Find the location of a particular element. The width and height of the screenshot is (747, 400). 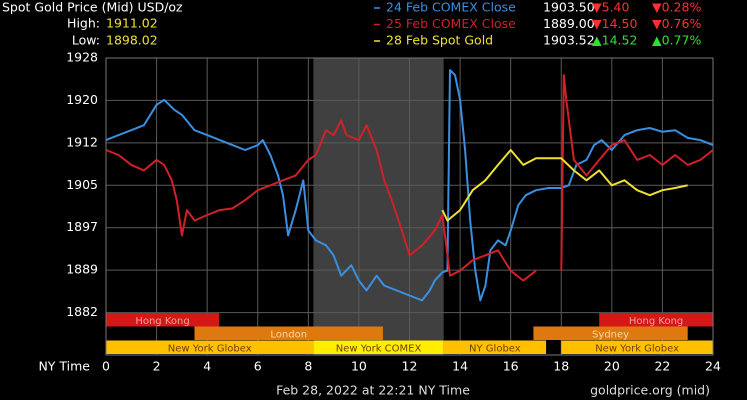

session-label: New York COMEX is located at coordinates (379, 348).